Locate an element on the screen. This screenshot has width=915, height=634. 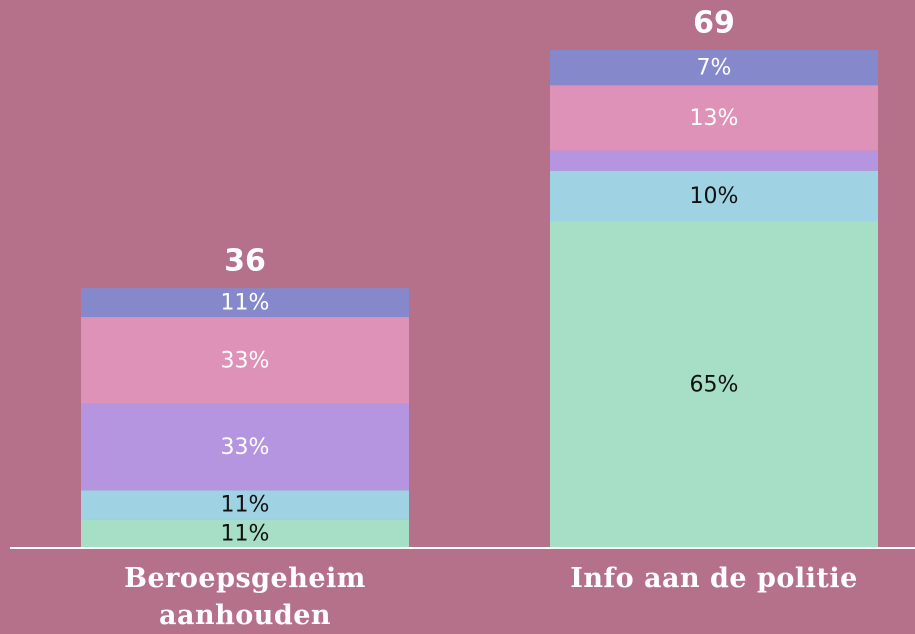
category-label: Info aan de politie is located at coordinates (714, 578).